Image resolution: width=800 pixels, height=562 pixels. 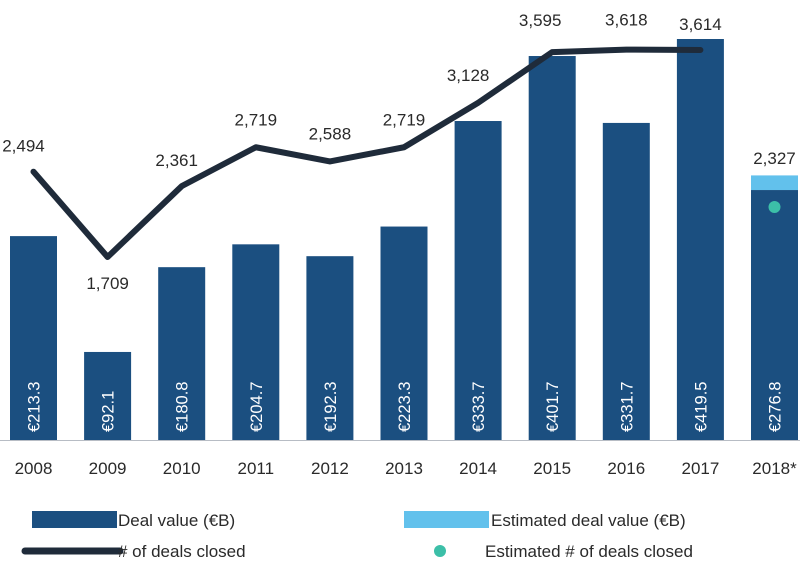 I want to click on estimated-deals-label: 2,327, so click(x=774, y=158).